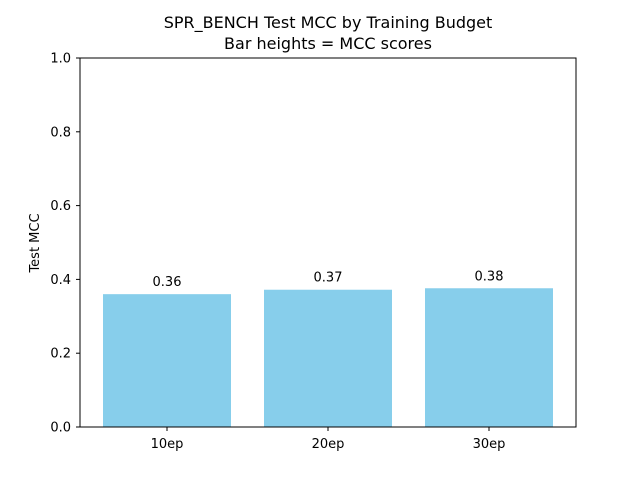 This screenshot has height=480, width=640. I want to click on bar-value-label-20ep: 0.37, so click(328, 278).